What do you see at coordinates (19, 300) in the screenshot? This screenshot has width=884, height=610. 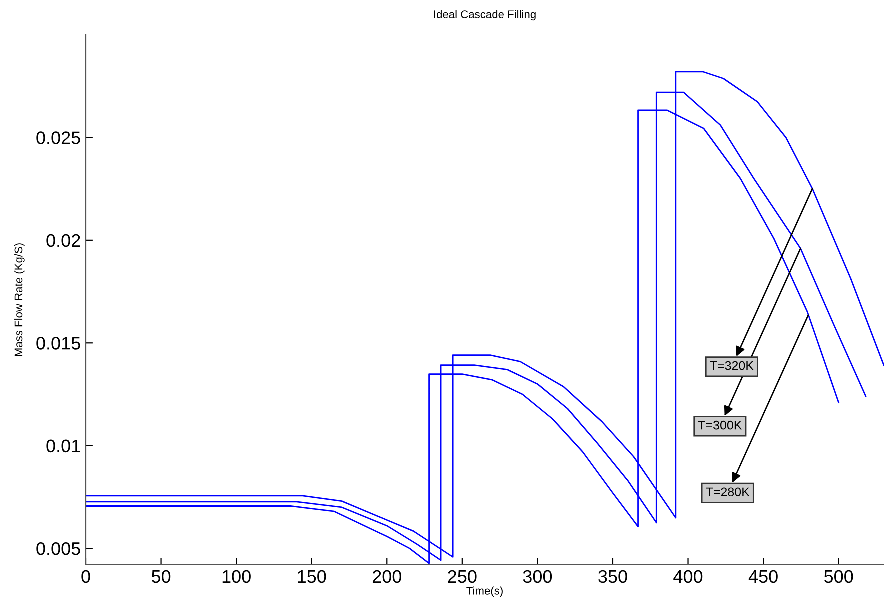 I see `y-axis-title: Mass Flow Rate (Kg/S)` at bounding box center [19, 300].